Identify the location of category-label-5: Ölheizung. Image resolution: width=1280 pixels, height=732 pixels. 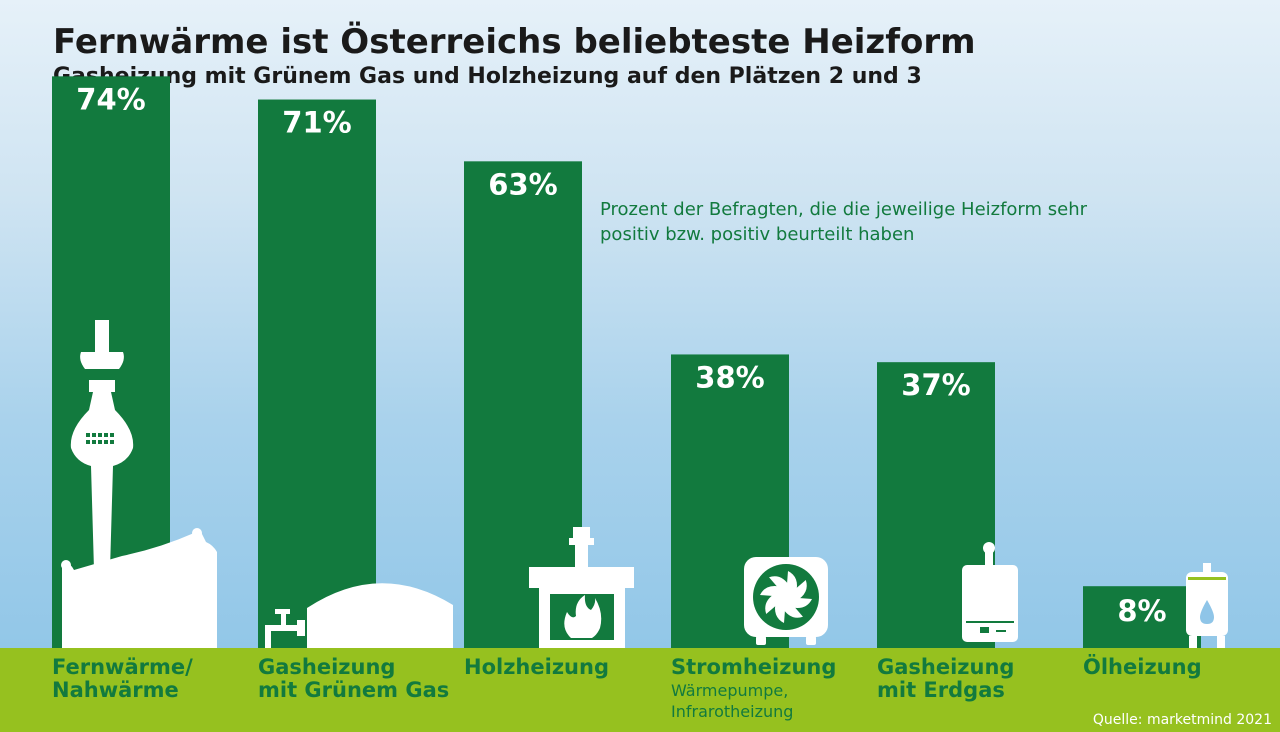
(1181, 667).